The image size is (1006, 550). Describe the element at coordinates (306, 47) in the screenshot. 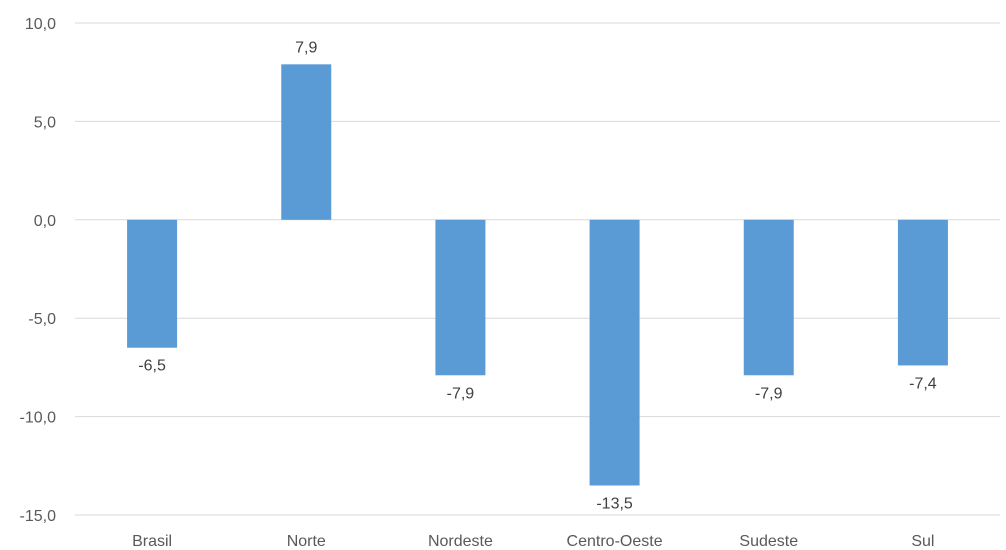

I see `data-label: 7,9` at that location.